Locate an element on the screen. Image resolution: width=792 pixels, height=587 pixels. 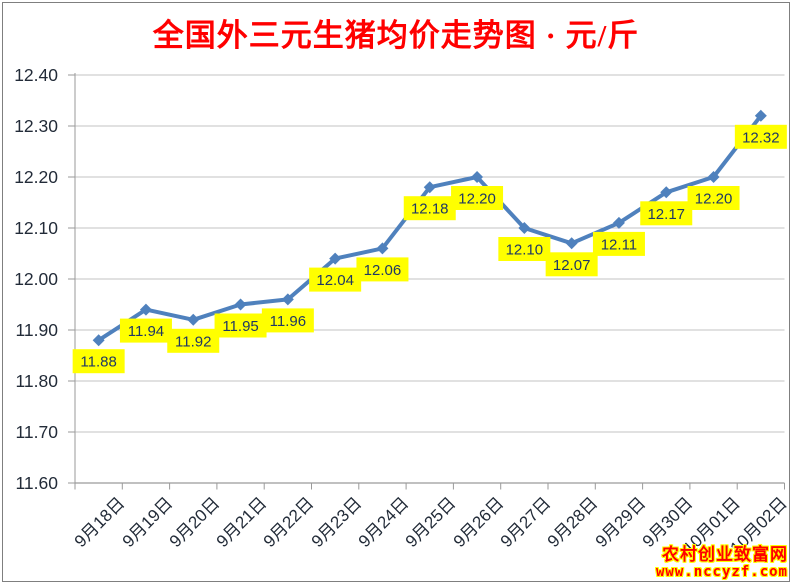
y-axis-label: 12.10 is located at coordinates (36, 228).